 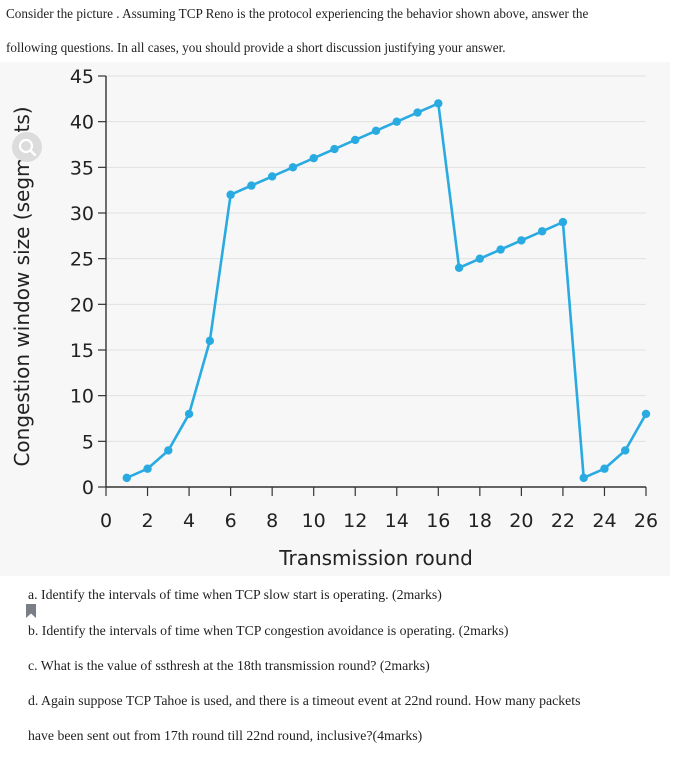 I want to click on y-tick-label: 30, so click(x=82, y=214).